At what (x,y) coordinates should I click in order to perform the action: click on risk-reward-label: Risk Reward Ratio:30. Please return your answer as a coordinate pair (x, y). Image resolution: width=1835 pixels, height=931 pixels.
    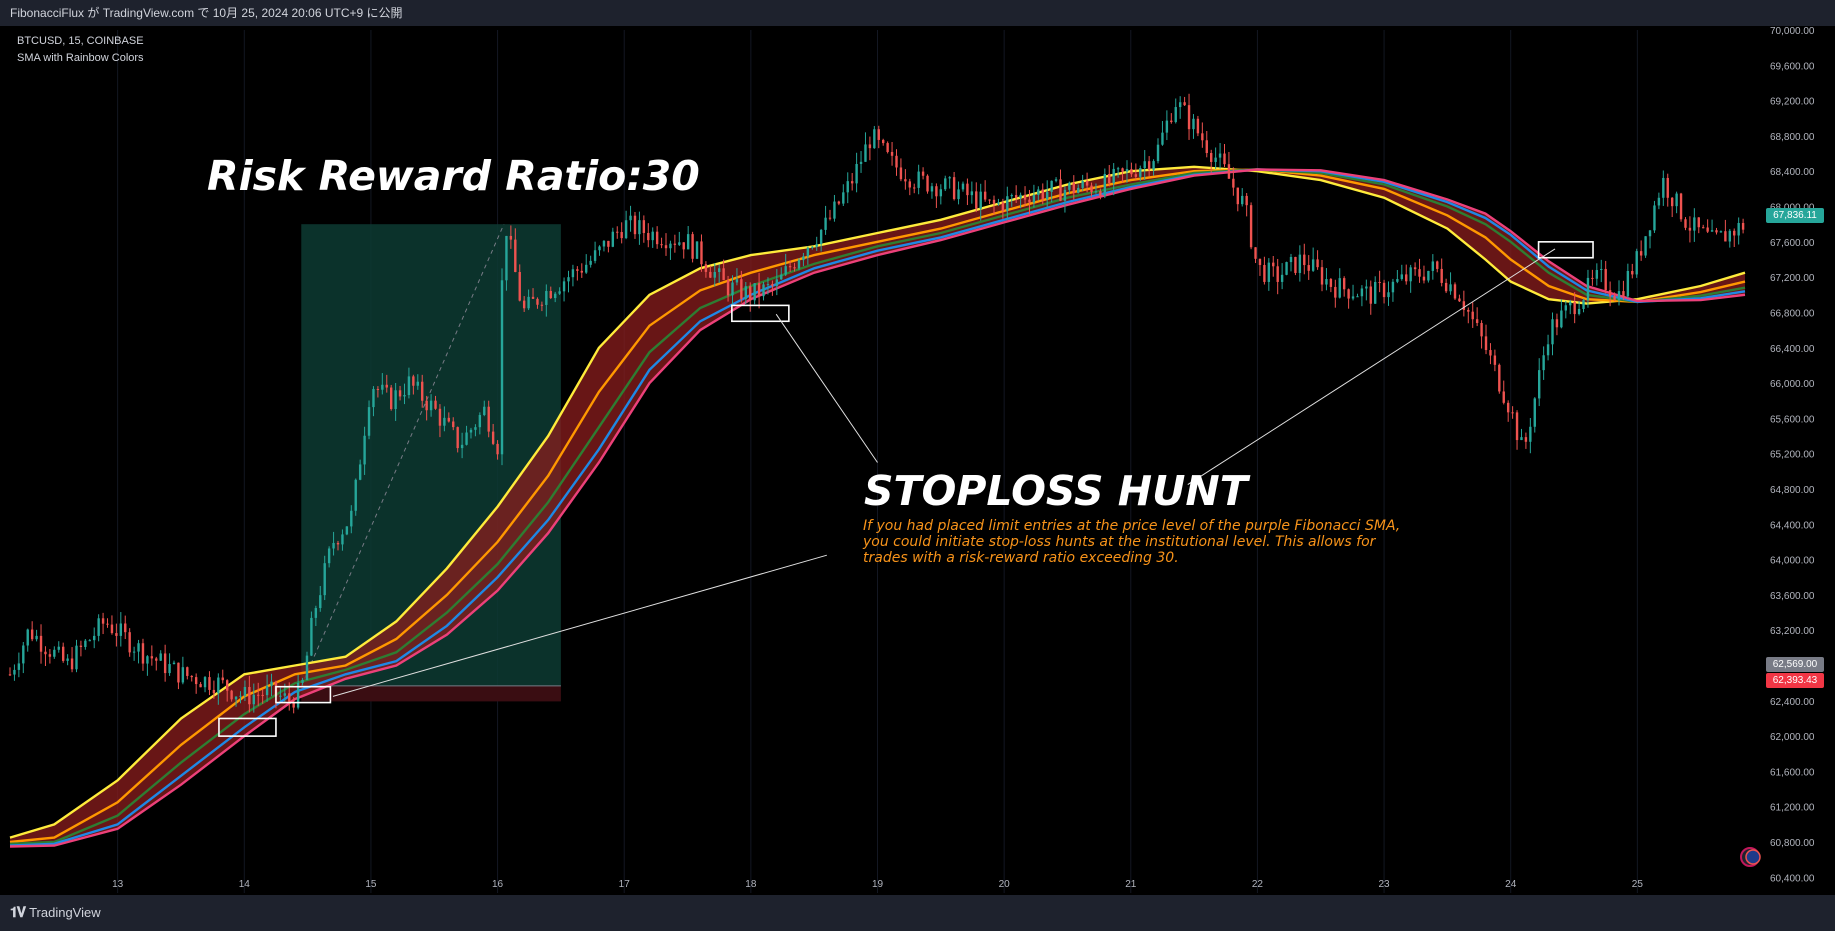
    Looking at the image, I should click on (453, 176).